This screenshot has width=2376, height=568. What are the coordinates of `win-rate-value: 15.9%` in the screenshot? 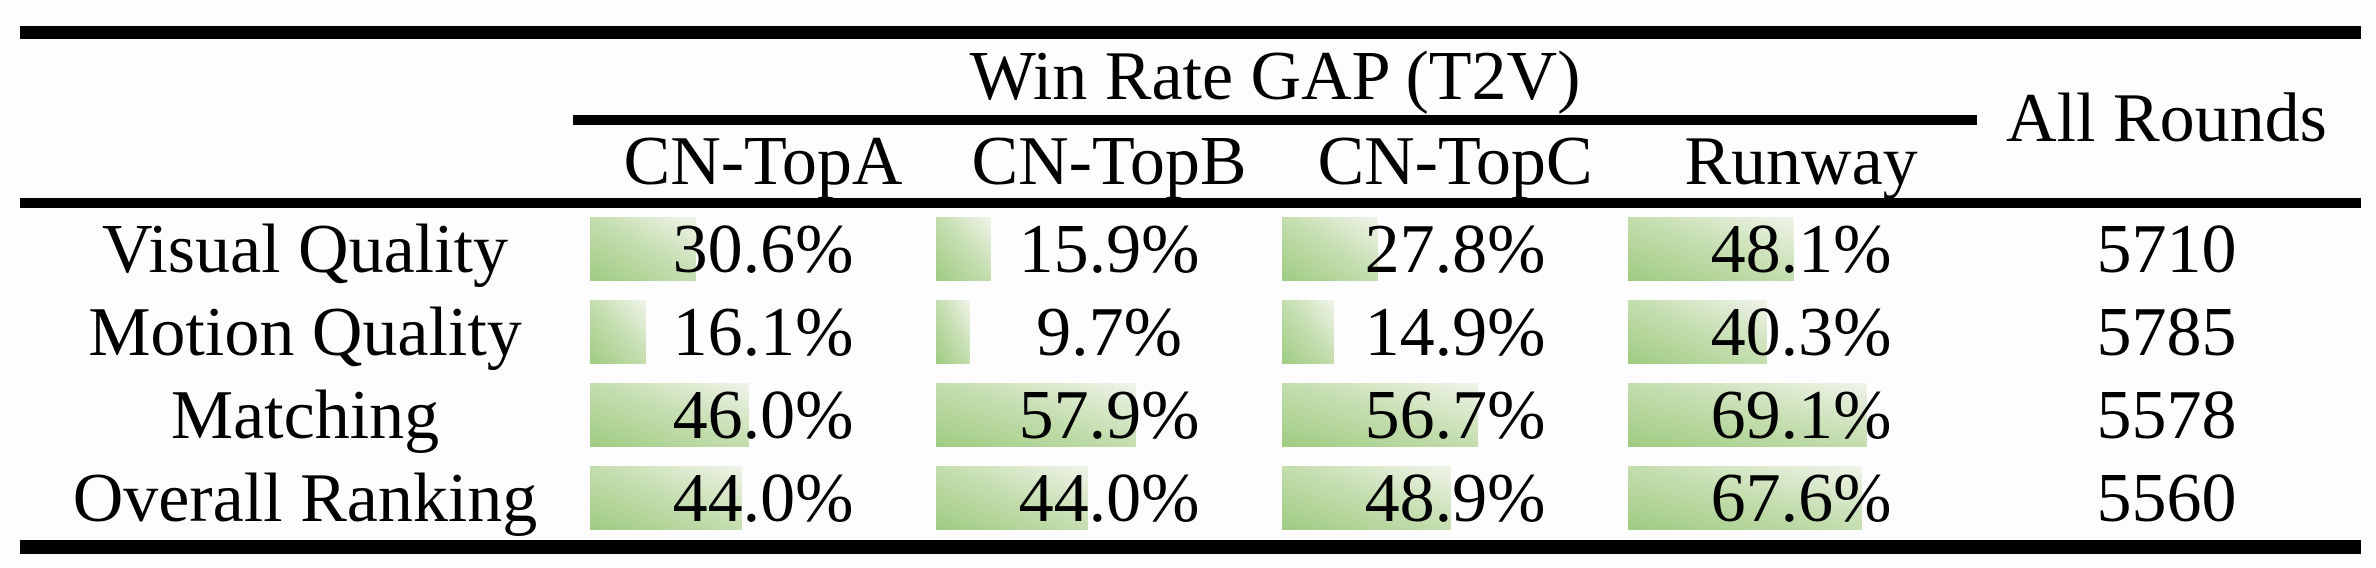 It's located at (1109, 249).